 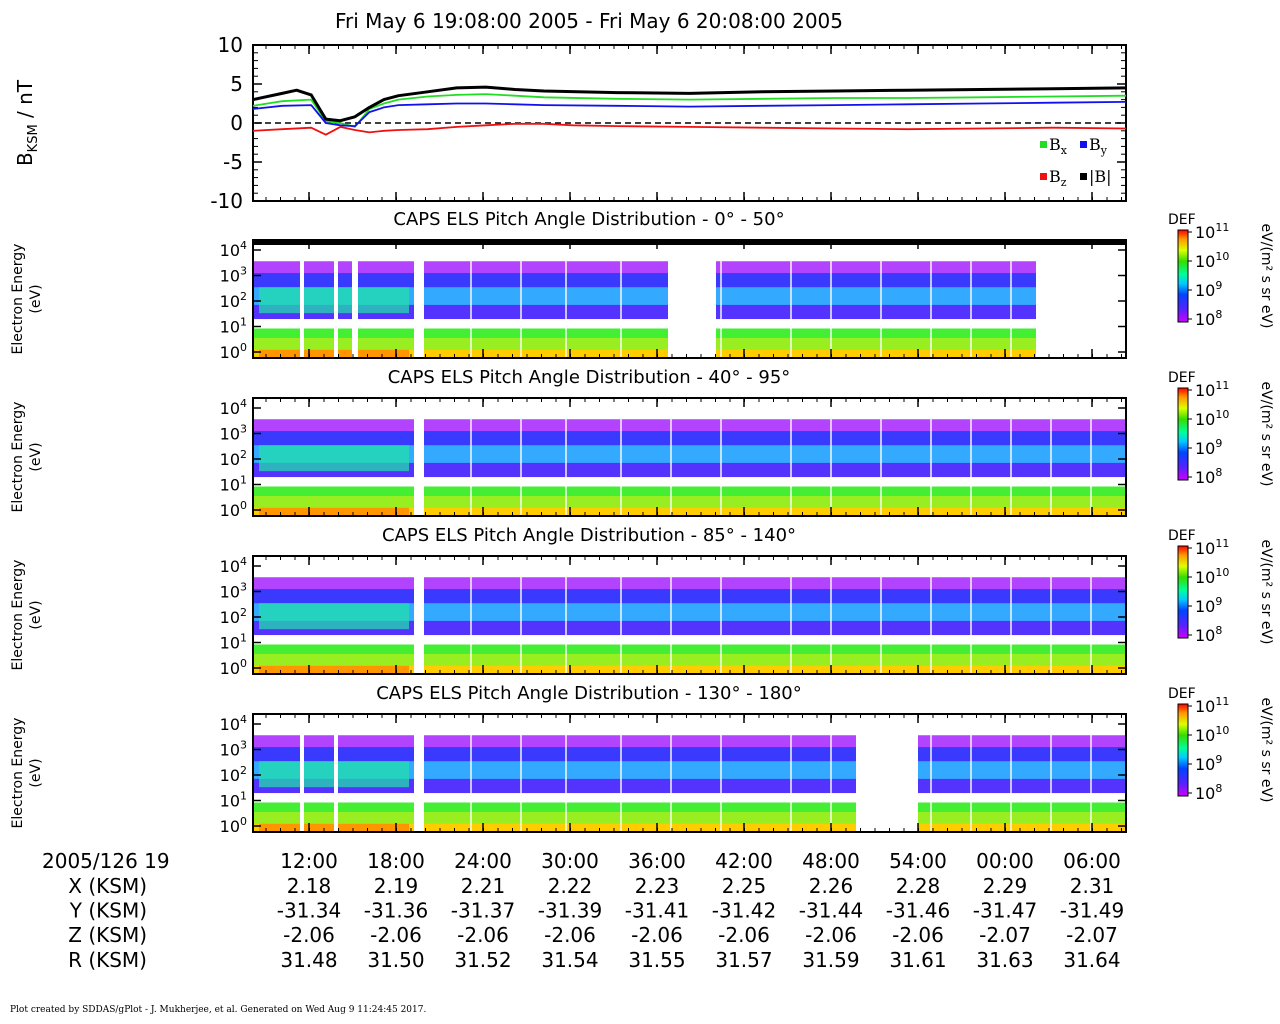 What do you see at coordinates (107, 886) in the screenshot?
I see `ephemeris-label: X (KSM)` at bounding box center [107, 886].